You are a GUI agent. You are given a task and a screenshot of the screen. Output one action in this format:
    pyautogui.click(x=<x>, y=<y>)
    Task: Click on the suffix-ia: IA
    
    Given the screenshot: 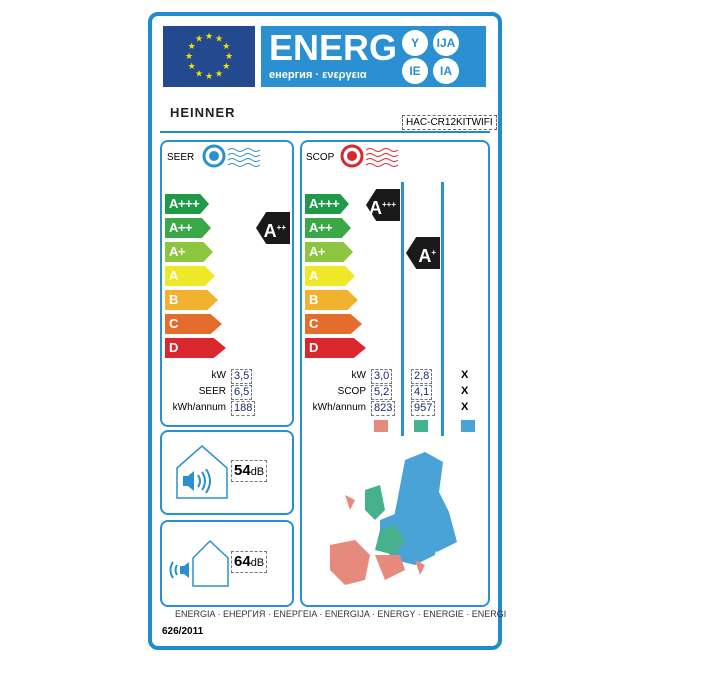 What is the action you would take?
    pyautogui.click(x=446, y=71)
    